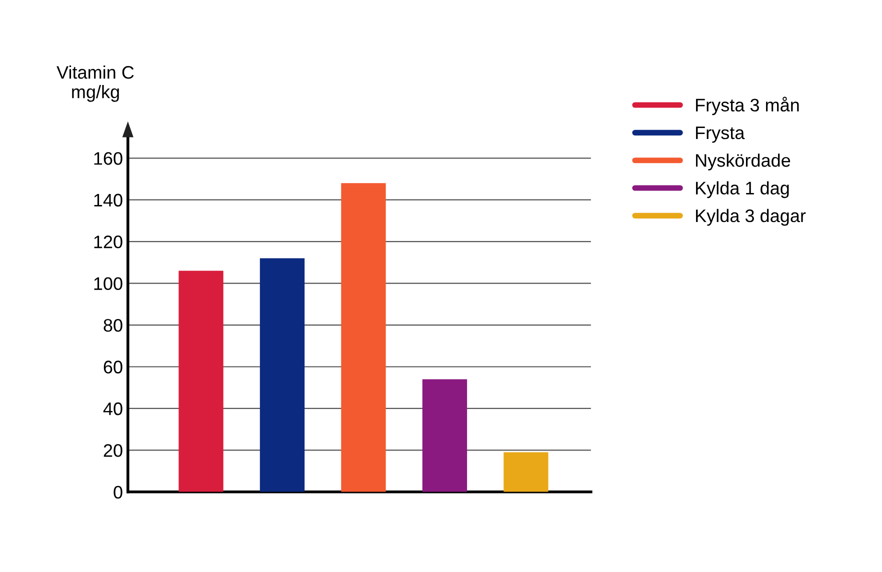 This screenshot has height=572, width=882. I want to click on legend-label: Frysta 3 mån, so click(747, 106).